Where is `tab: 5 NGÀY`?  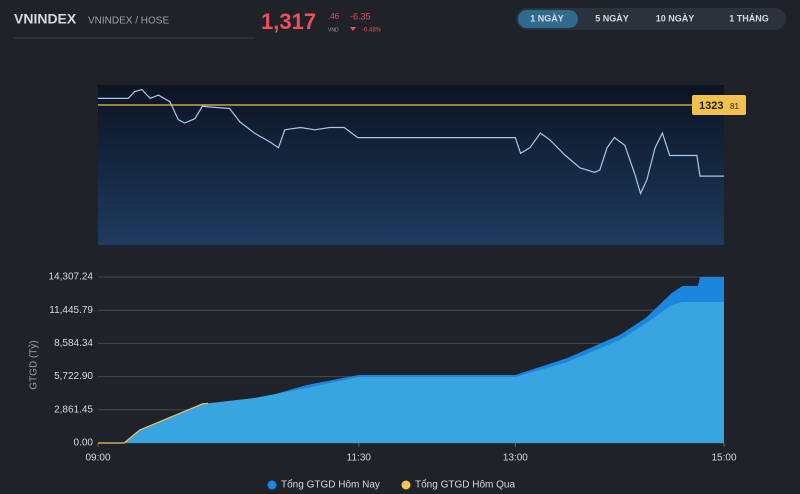
tab: 5 NGÀY is located at coordinates (612, 18).